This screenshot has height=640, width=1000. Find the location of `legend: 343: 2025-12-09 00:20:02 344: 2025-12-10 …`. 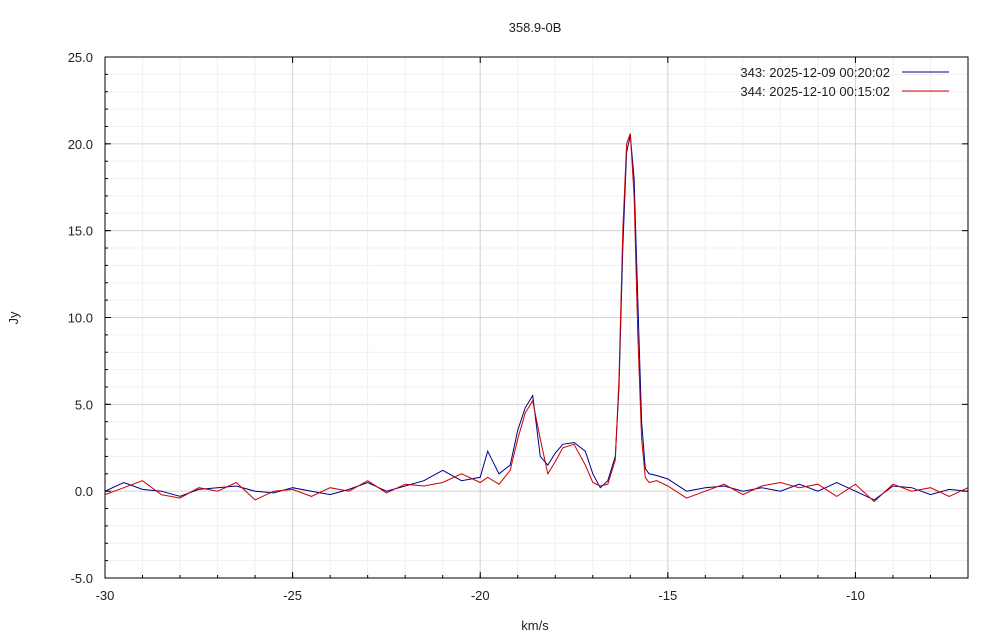

legend: 343: 2025-12-09 00:20:02 344: 2025-12-10 … is located at coordinates (844, 82).